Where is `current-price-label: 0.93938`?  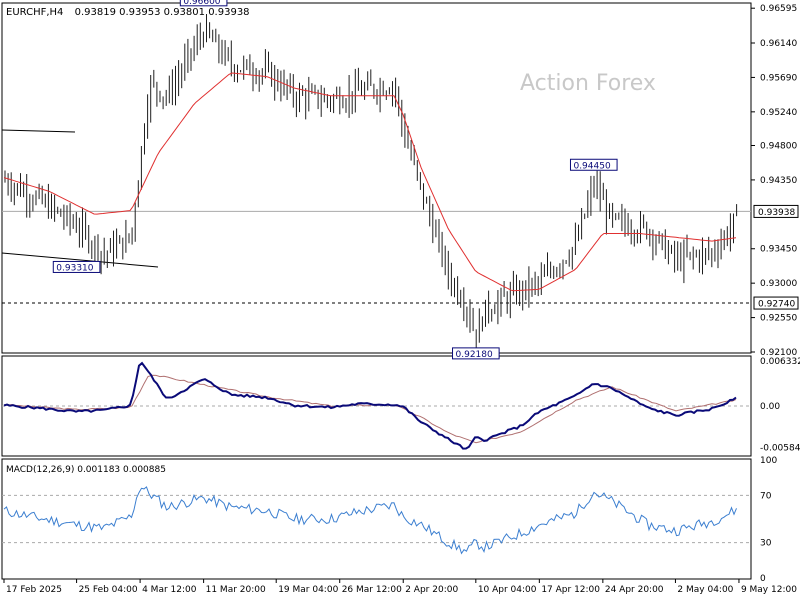
current-price-label: 0.93938 is located at coordinates (776, 213).